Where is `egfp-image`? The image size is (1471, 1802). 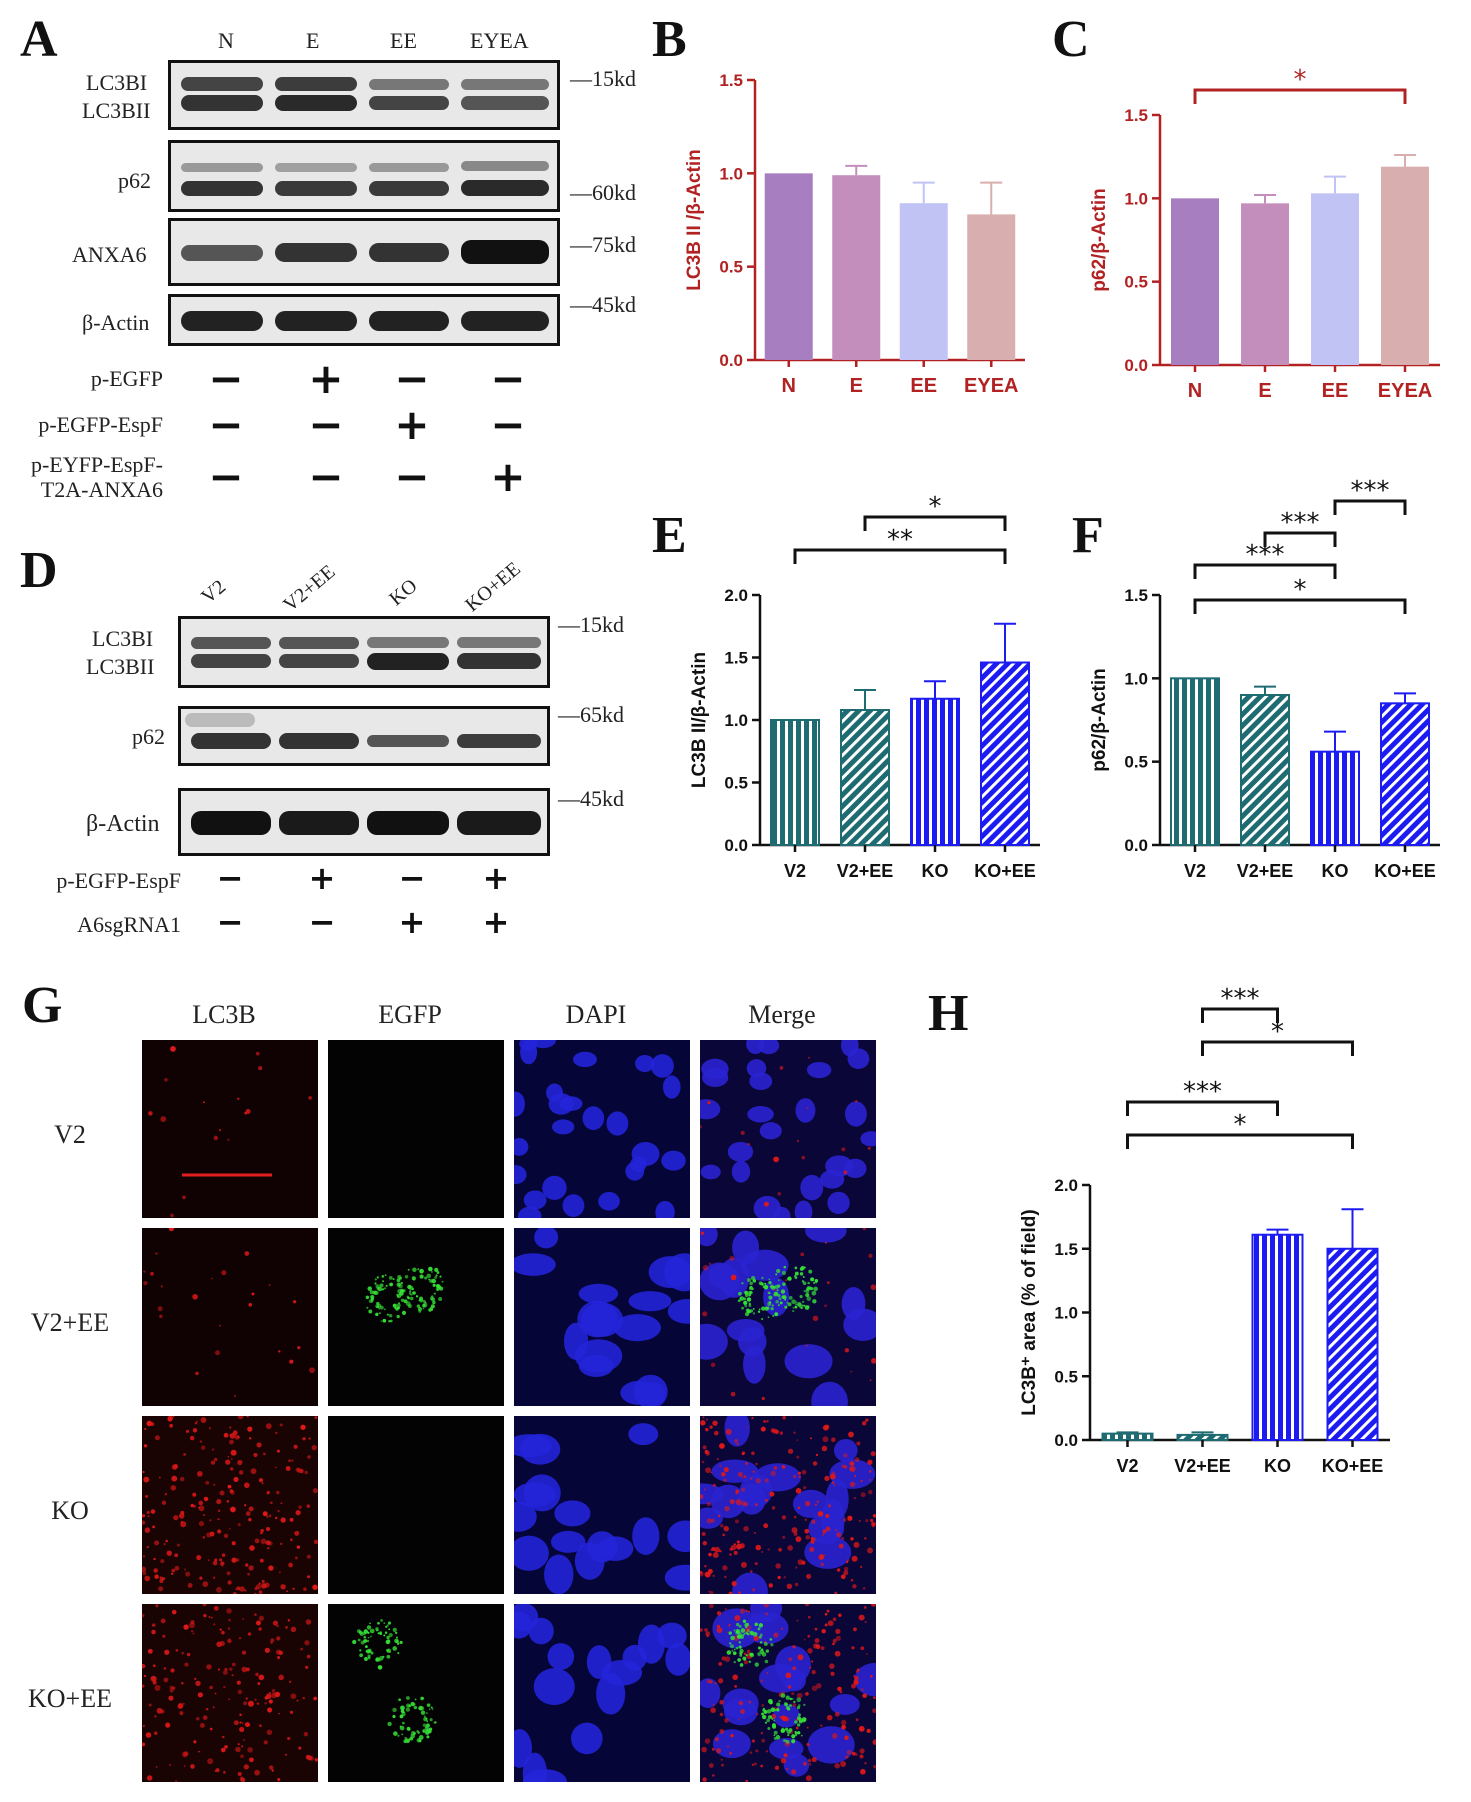
egfp-image is located at coordinates (416, 1129).